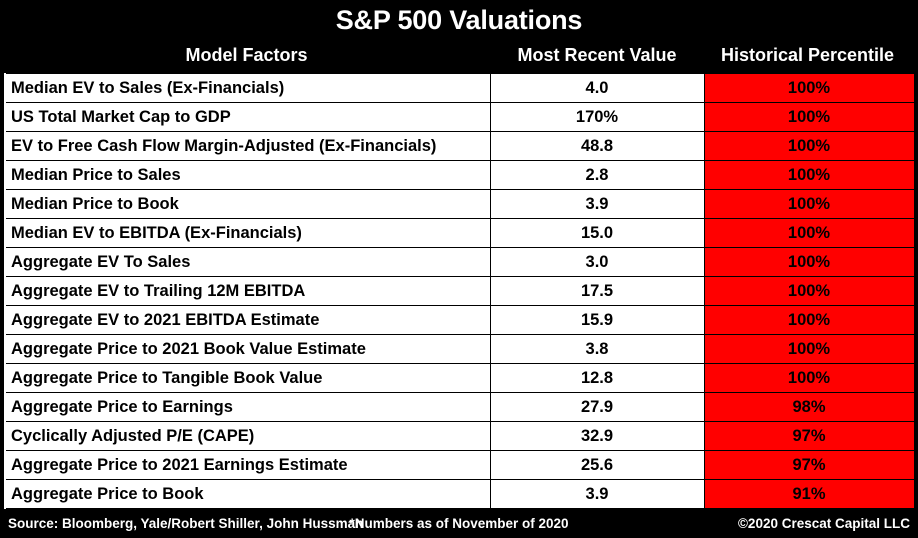 The height and width of the screenshot is (538, 918). I want to click on cell-percentile: 91%, so click(809, 494).